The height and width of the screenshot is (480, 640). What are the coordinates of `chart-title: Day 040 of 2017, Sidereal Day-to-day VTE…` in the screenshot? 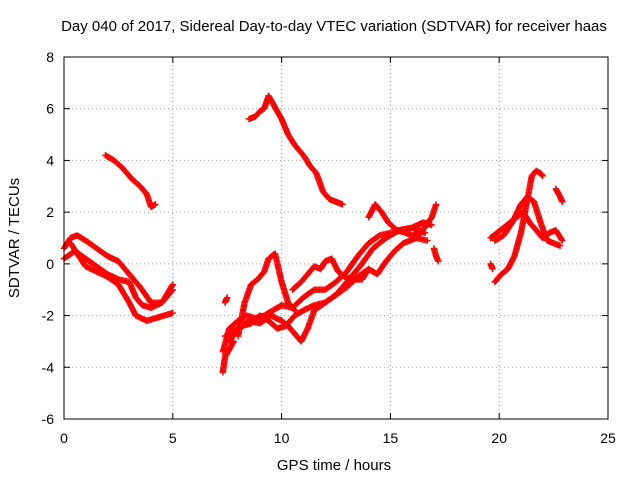 It's located at (334, 26).